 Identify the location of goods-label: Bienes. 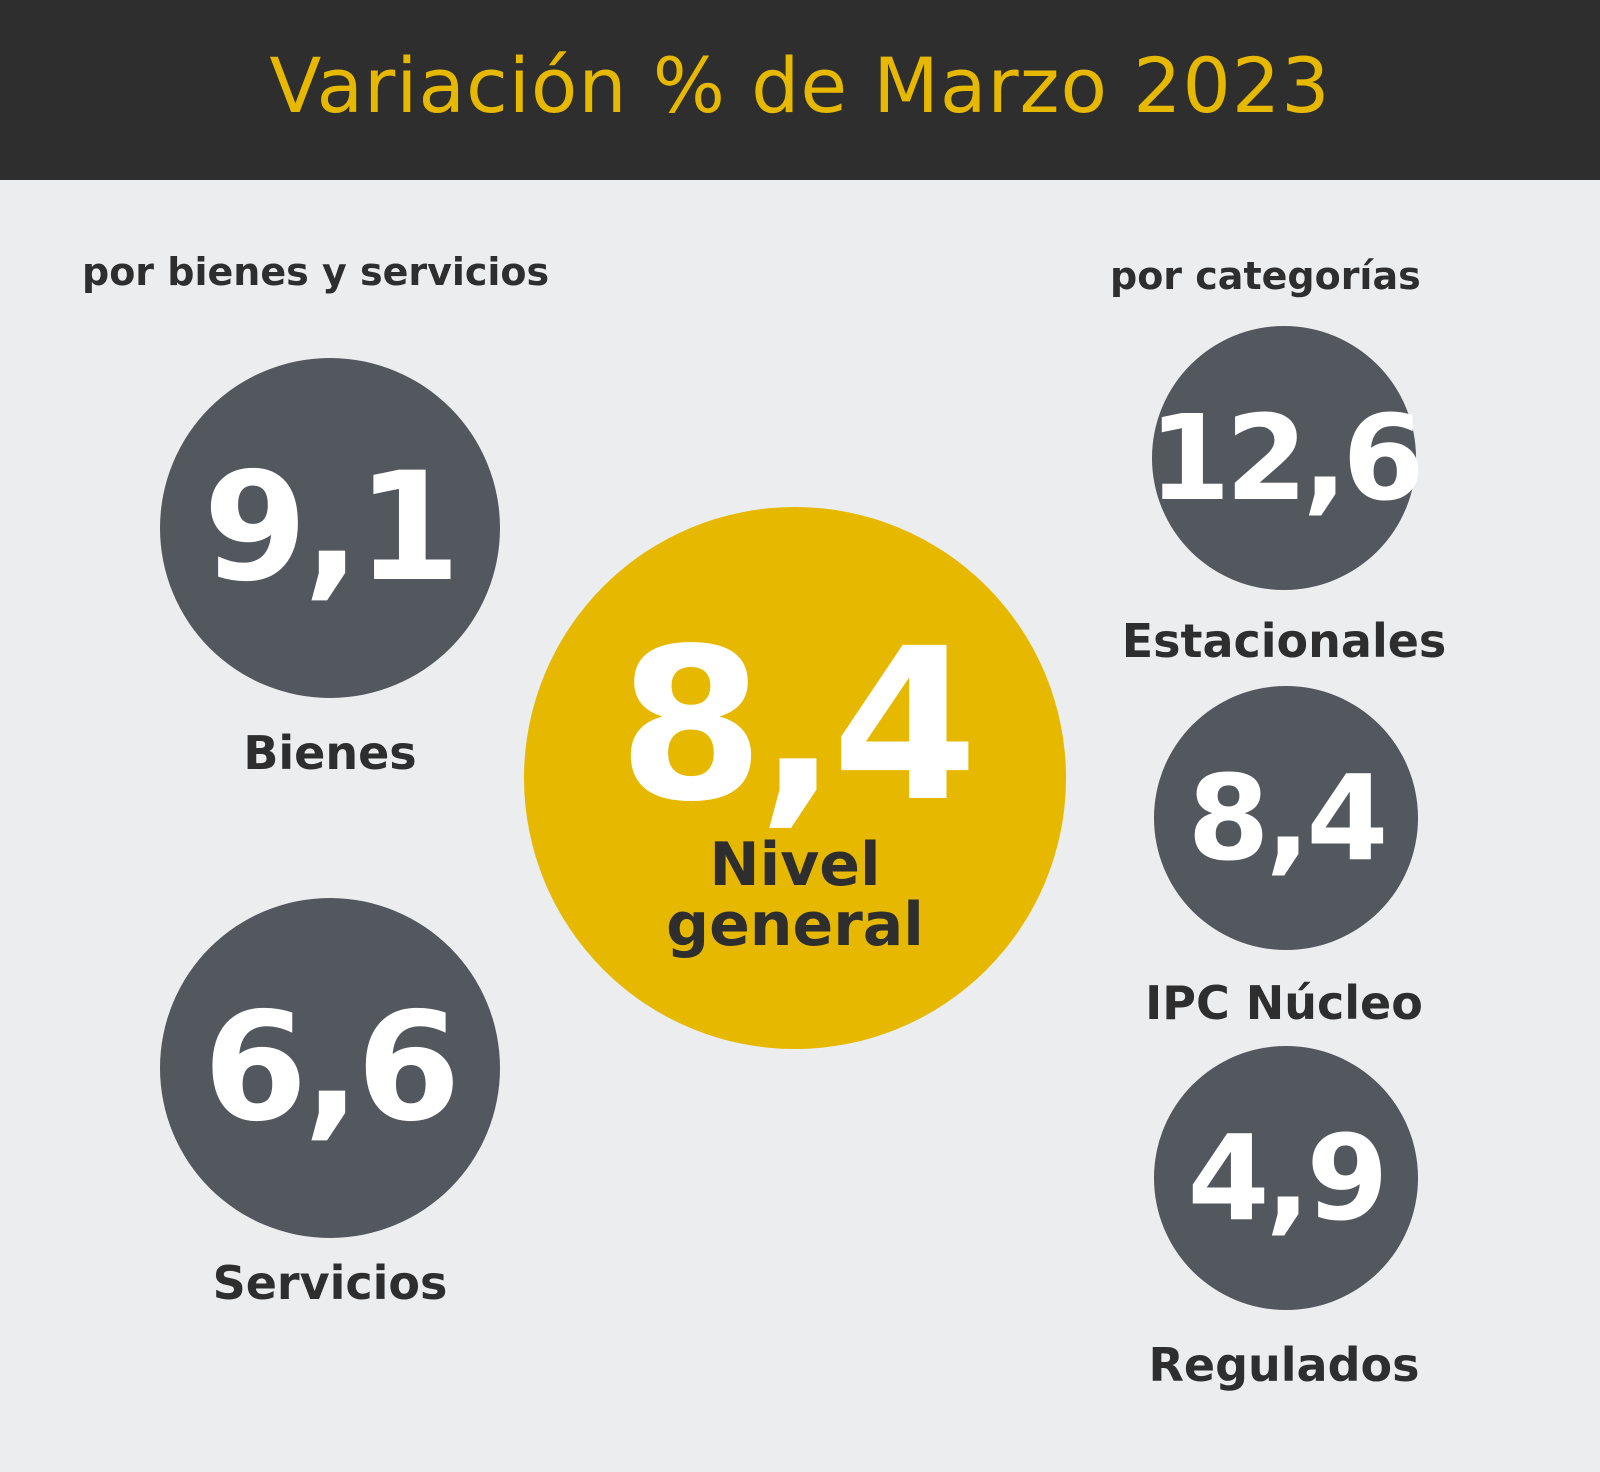
(330, 753).